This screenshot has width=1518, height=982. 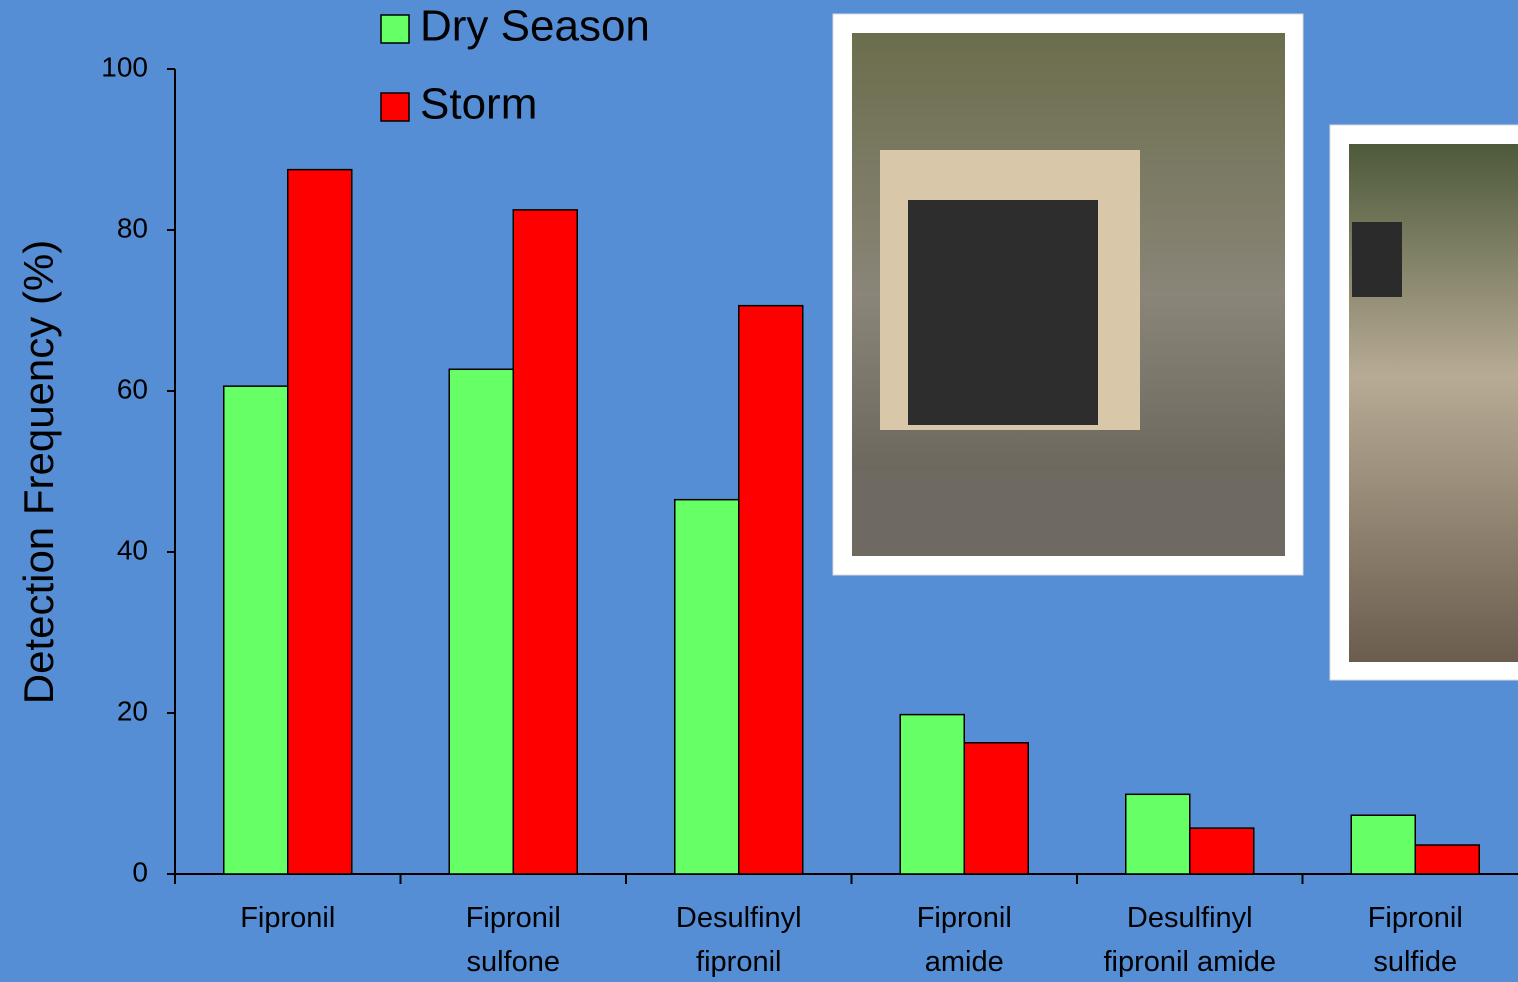 I want to click on legend-label: Dry Season, so click(x=535, y=26).